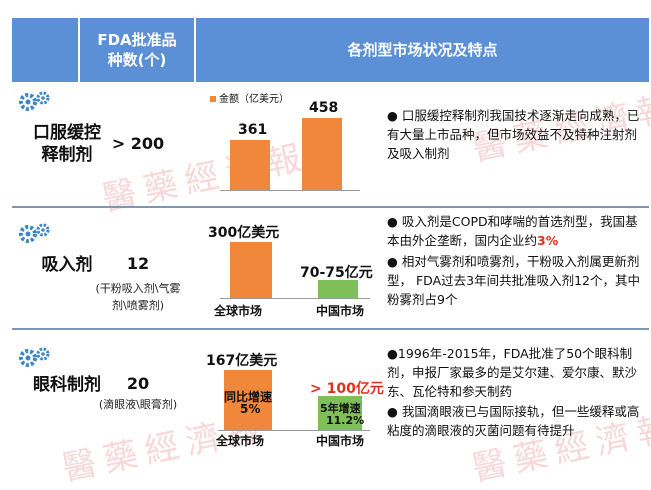 Image resolution: width=651 pixels, height=490 pixels. Describe the element at coordinates (548, 240) in the screenshot. I see `share-highlight: 3%` at that location.